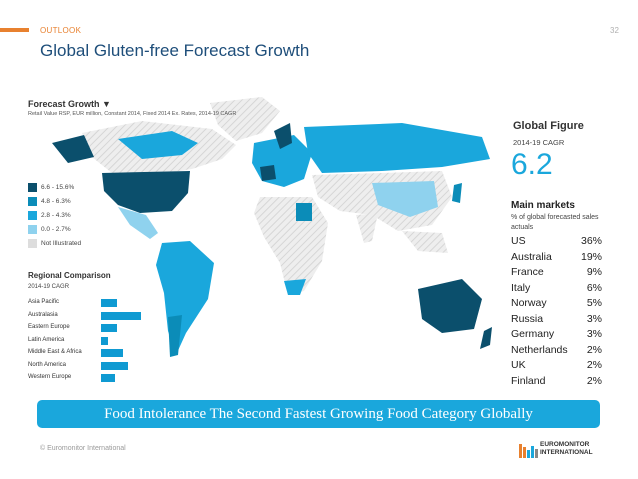  What do you see at coordinates (268, 173) in the screenshot?
I see `france-shape` at bounding box center [268, 173].